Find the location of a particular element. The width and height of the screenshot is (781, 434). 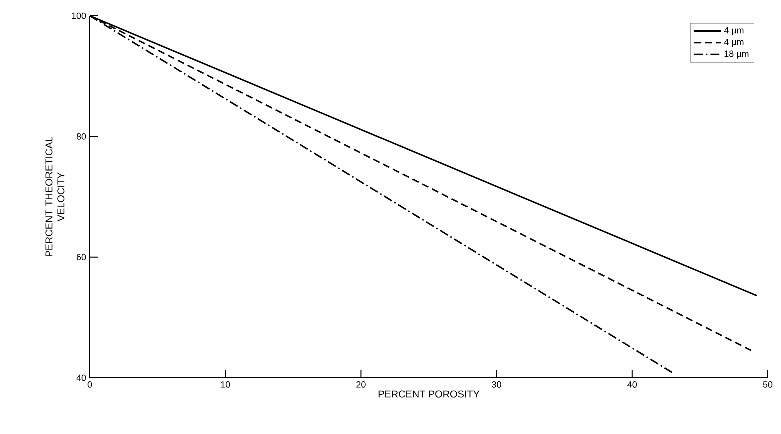

x-tick-label: 10 is located at coordinates (225, 385).